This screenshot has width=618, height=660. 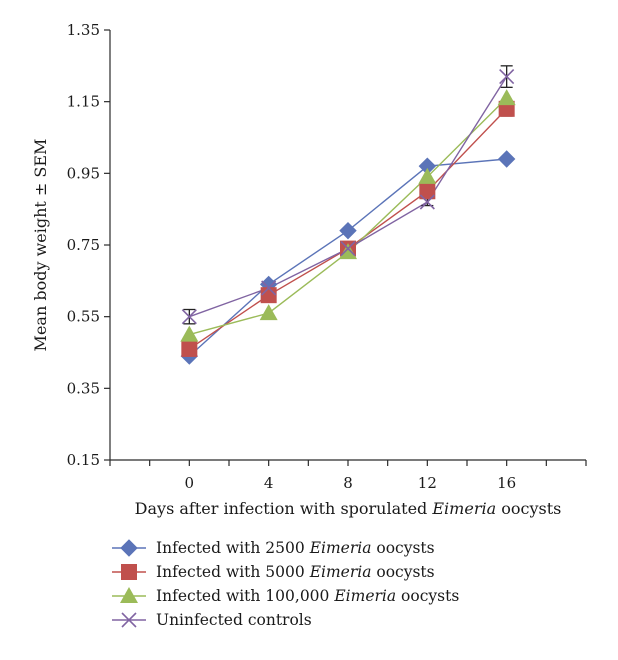 I want to click on legend-label: Infected with 2500 Eimeria oocysts, so click(x=295, y=548).